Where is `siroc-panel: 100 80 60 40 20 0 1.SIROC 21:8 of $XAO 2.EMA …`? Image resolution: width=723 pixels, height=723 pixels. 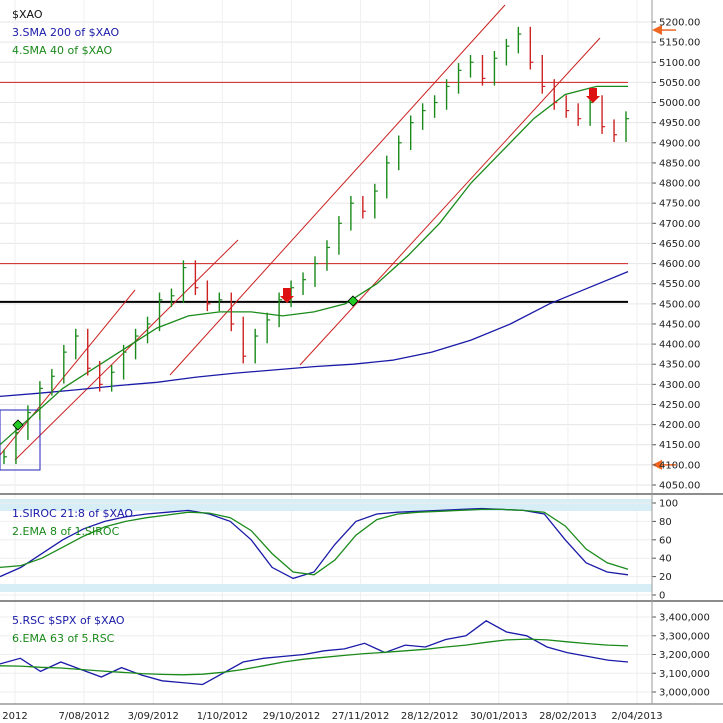 siroc-panel: 100 80 60 40 20 0 1.SIROC 21:8 of $XAO 2.EMA … is located at coordinates (339, 550).